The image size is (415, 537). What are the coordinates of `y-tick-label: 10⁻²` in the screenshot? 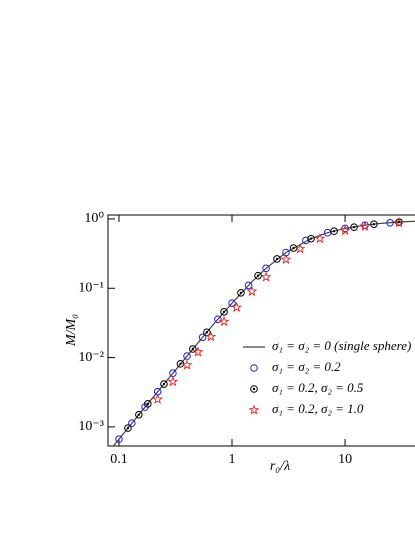 It's located at (91, 357).